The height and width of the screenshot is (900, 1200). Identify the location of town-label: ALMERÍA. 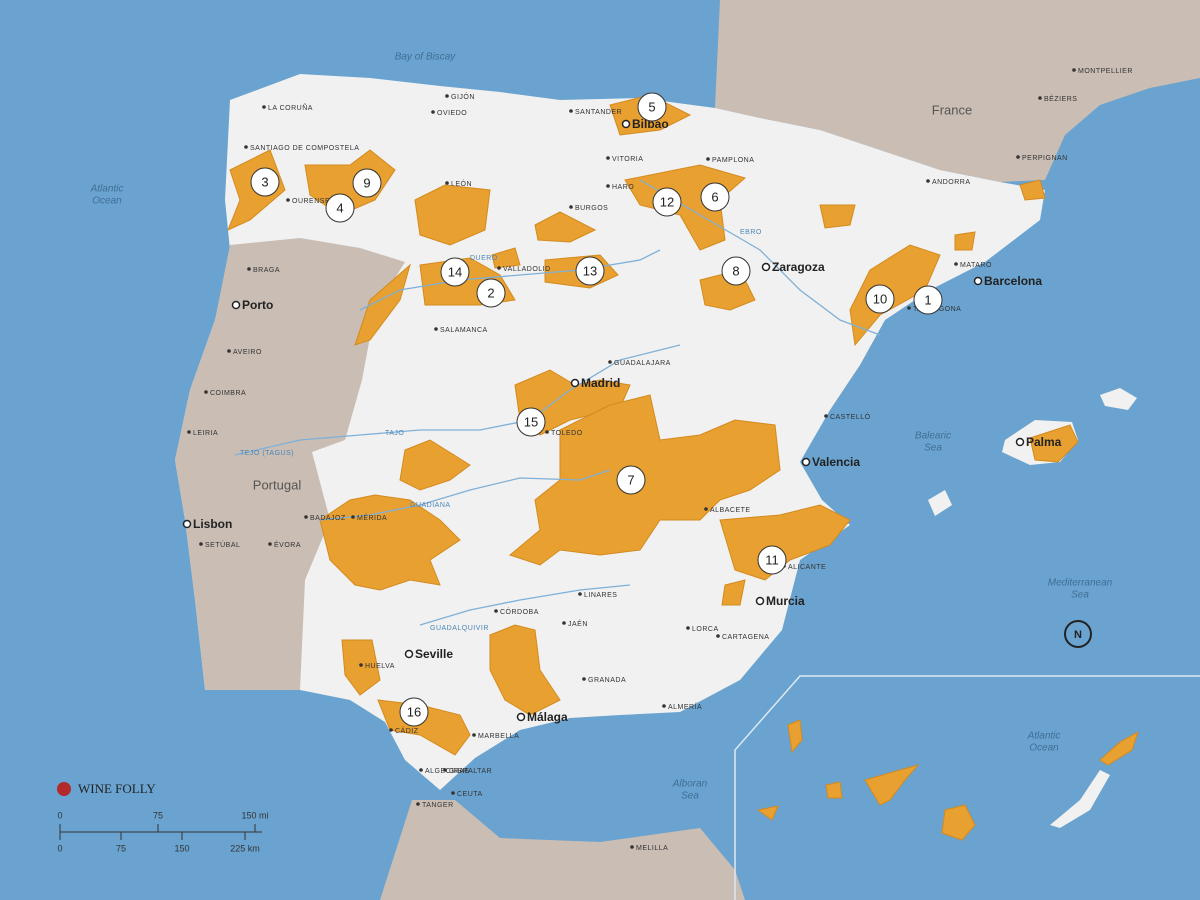
(685, 706).